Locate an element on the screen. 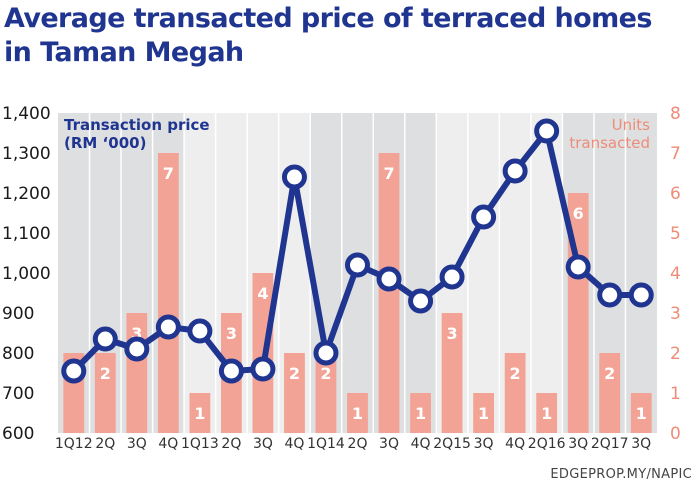 Image resolution: width=700 pixels, height=494 pixels. title-line-2: in Taman Megah is located at coordinates (124, 52).